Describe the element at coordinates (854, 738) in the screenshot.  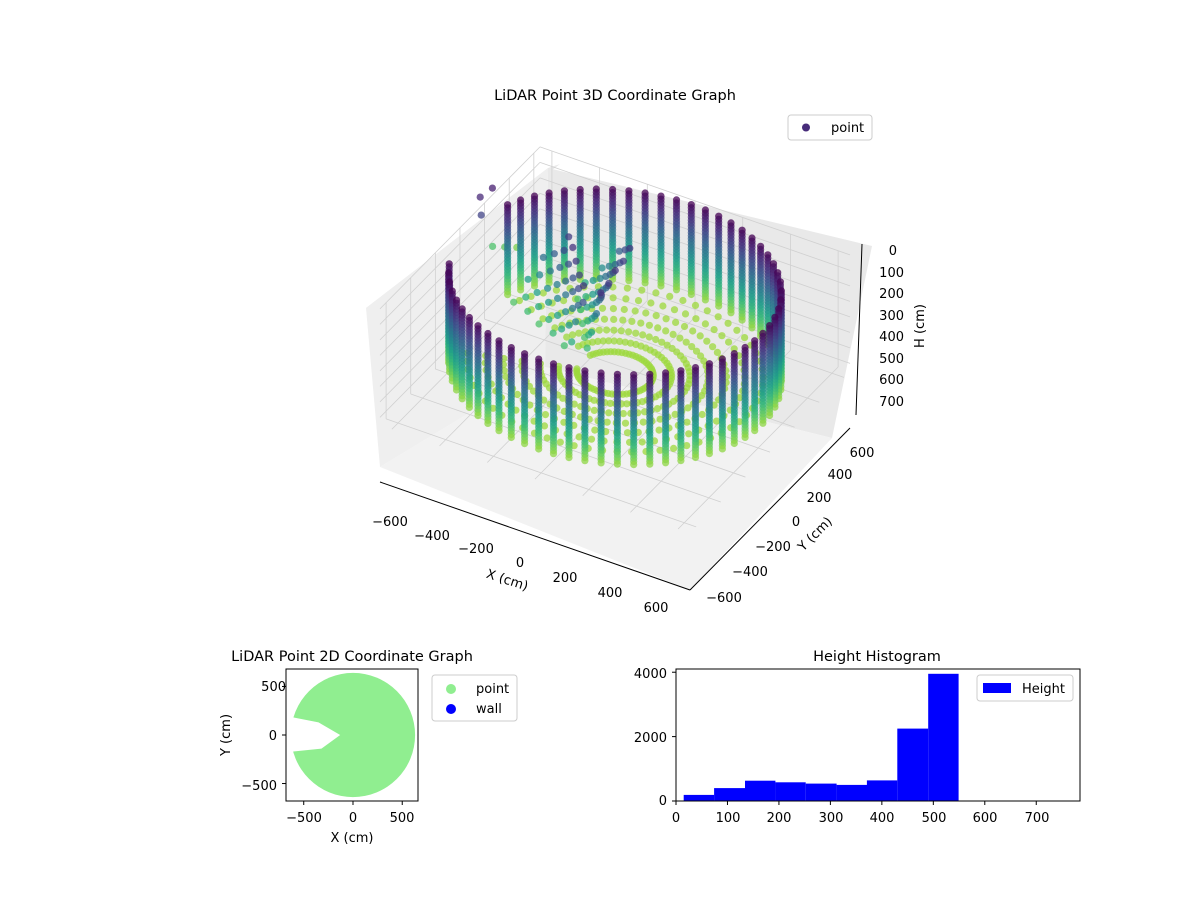
I see `histogram-ticks` at that location.